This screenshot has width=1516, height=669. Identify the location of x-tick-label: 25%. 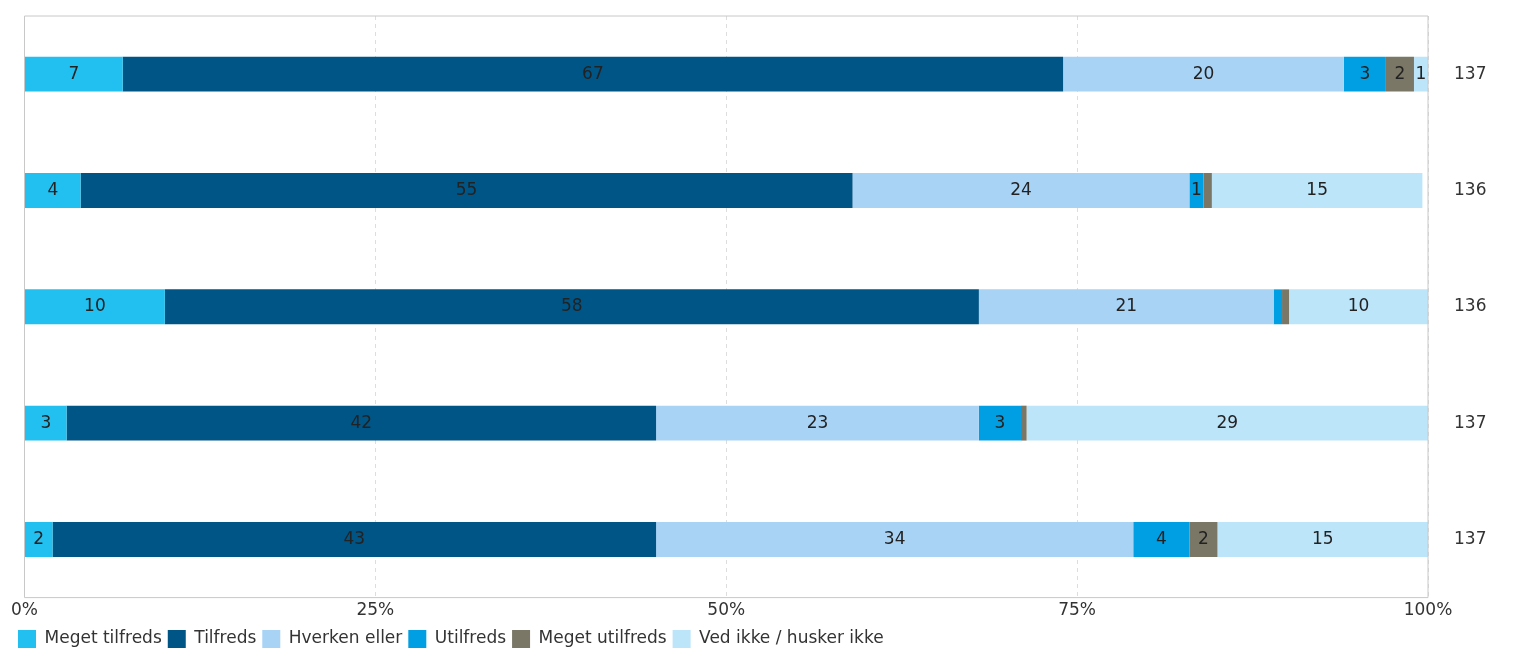
(375, 609).